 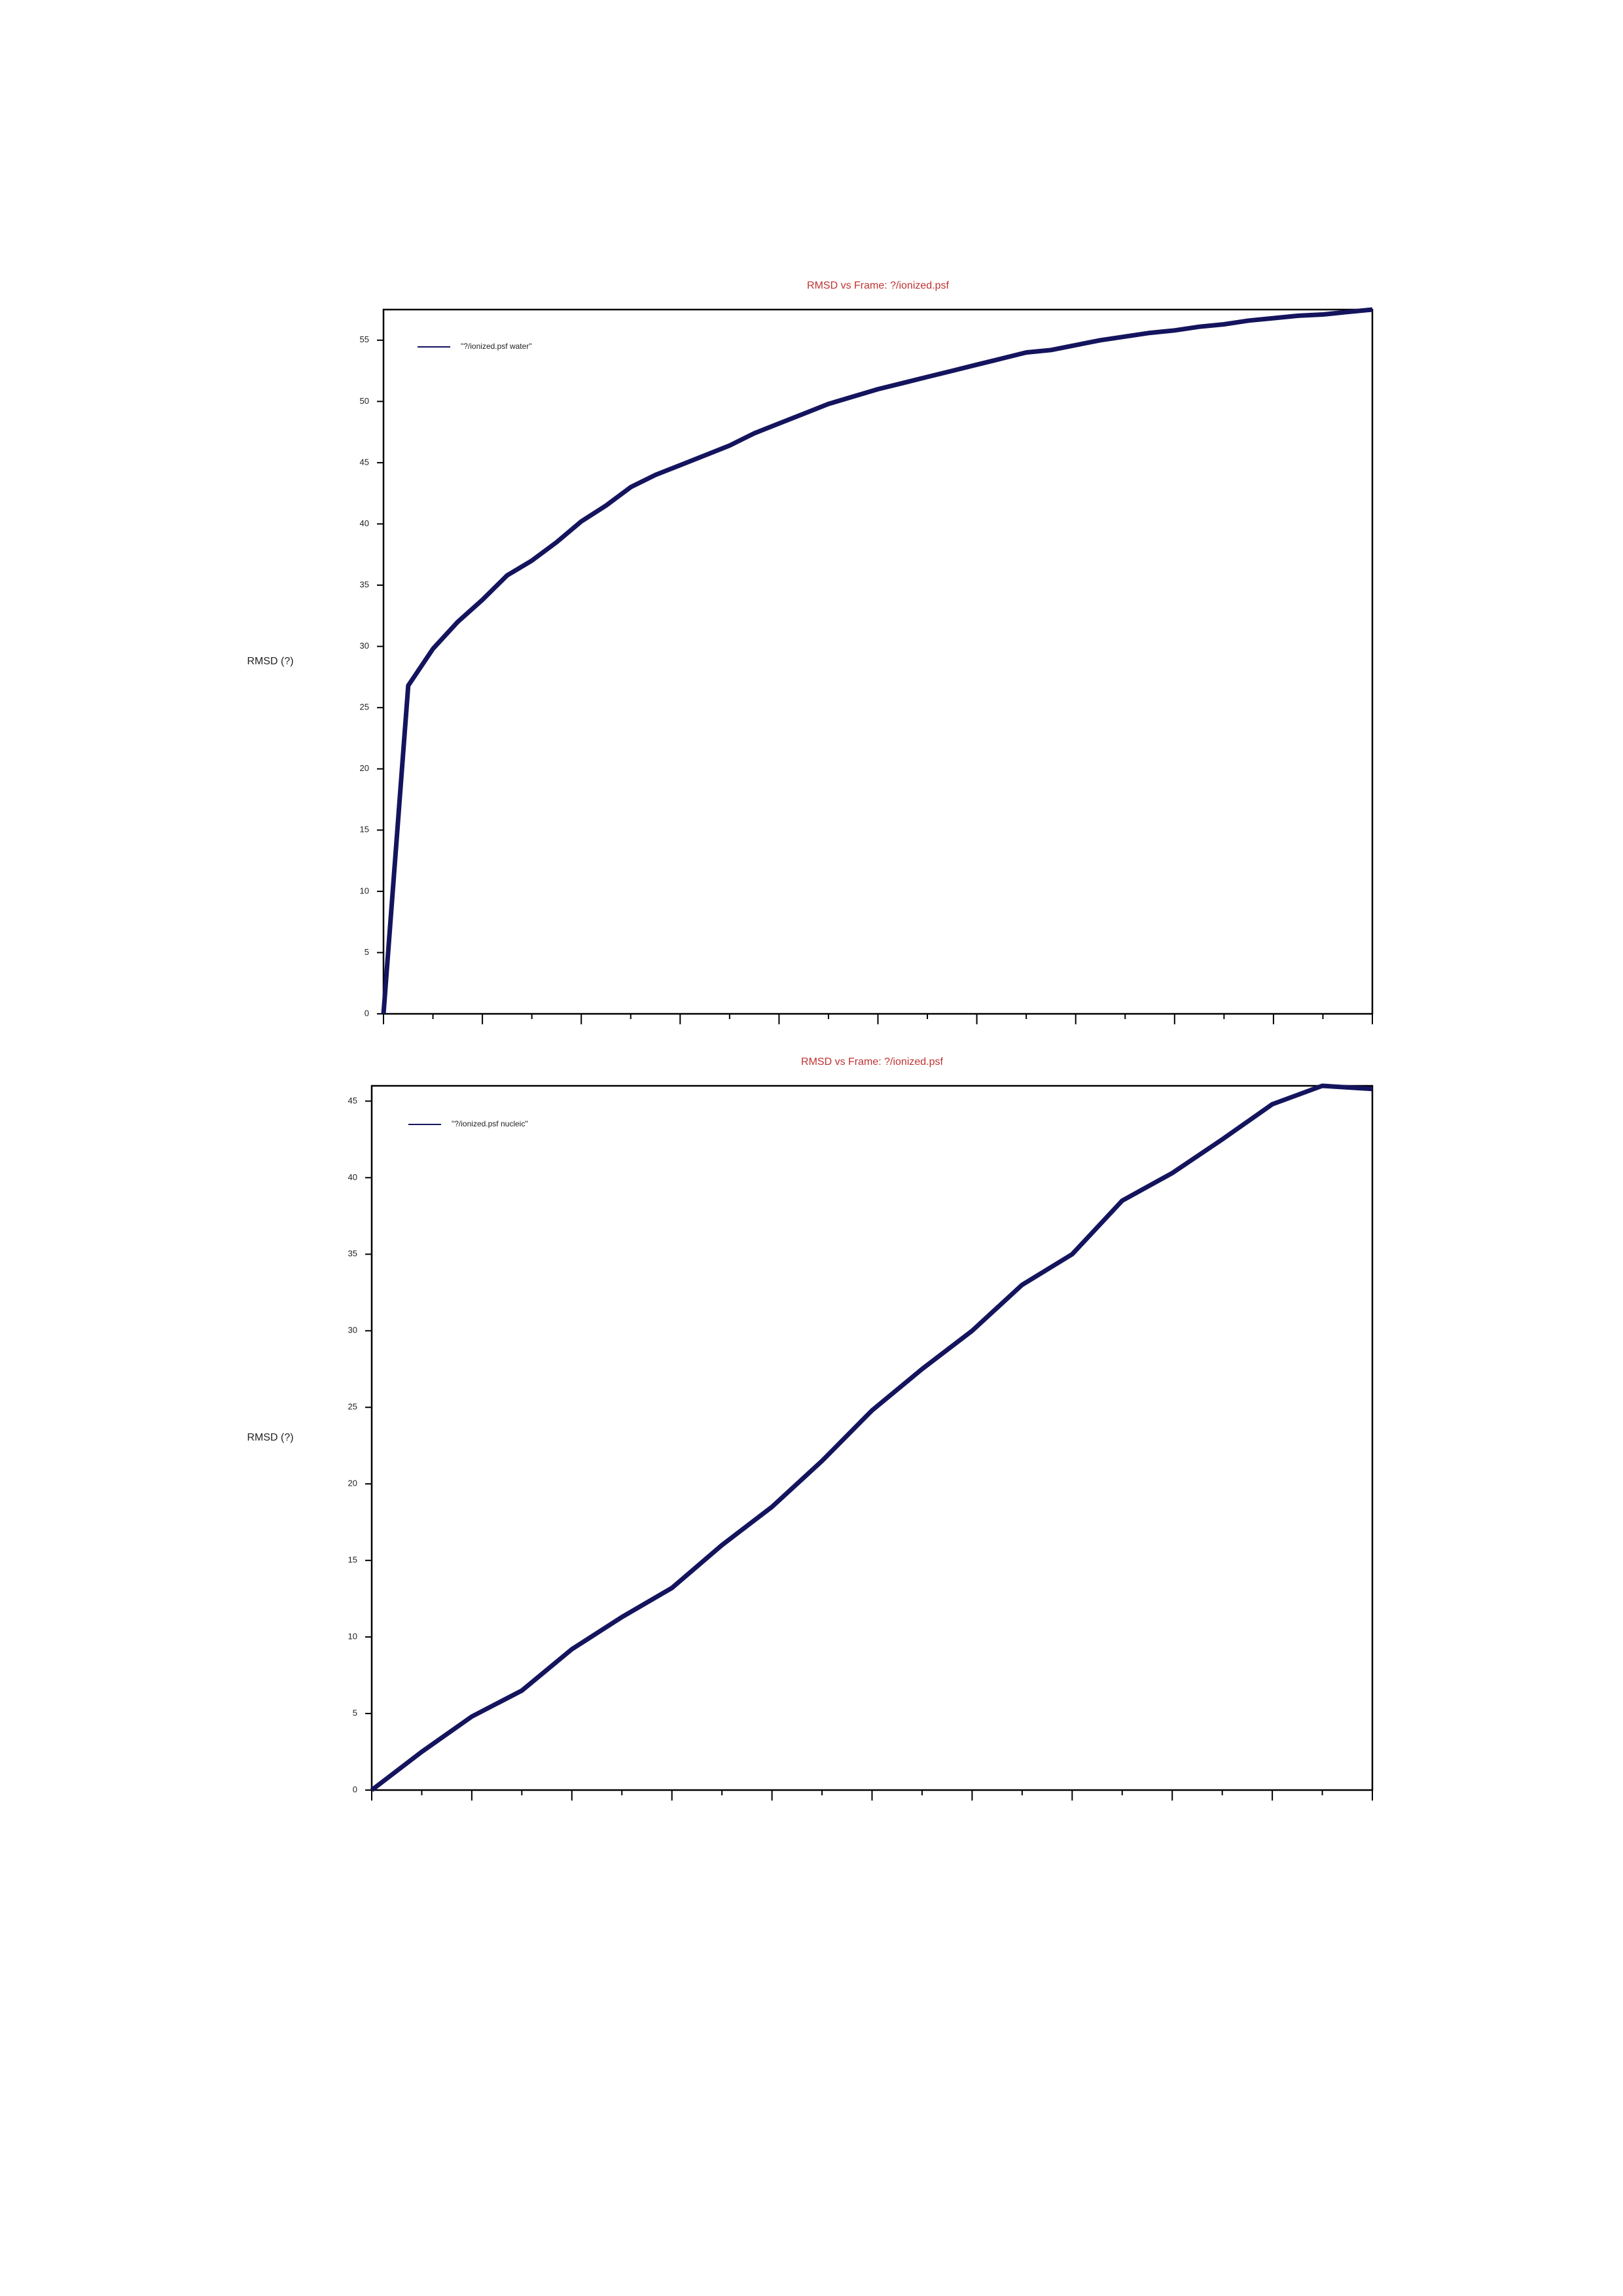 What do you see at coordinates (364, 401) in the screenshot?
I see `y-tick-label: 50` at bounding box center [364, 401].